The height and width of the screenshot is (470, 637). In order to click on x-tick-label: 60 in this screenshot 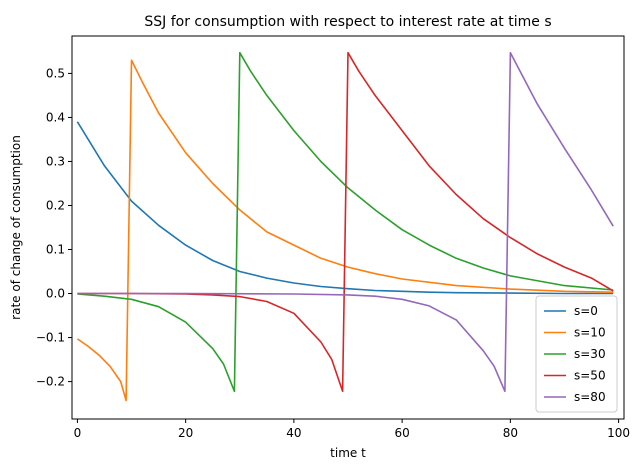, I will do `click(401, 433)`.